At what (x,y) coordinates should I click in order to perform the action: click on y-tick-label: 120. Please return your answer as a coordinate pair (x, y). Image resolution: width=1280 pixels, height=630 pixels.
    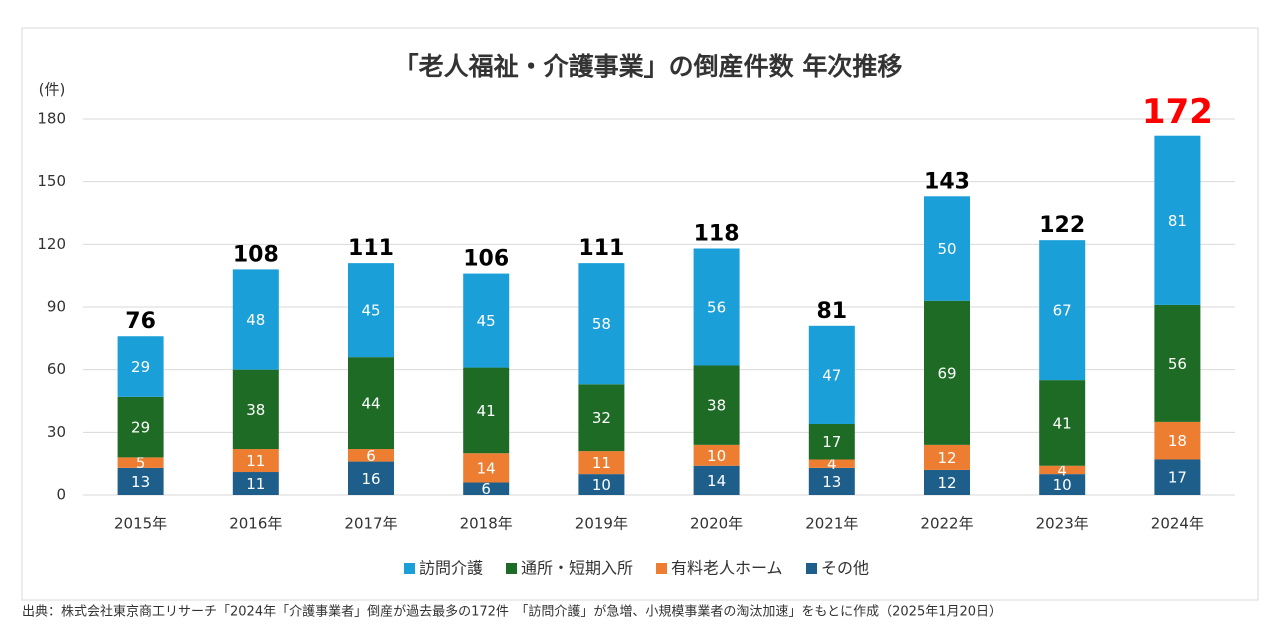
    Looking at the image, I should click on (51, 244).